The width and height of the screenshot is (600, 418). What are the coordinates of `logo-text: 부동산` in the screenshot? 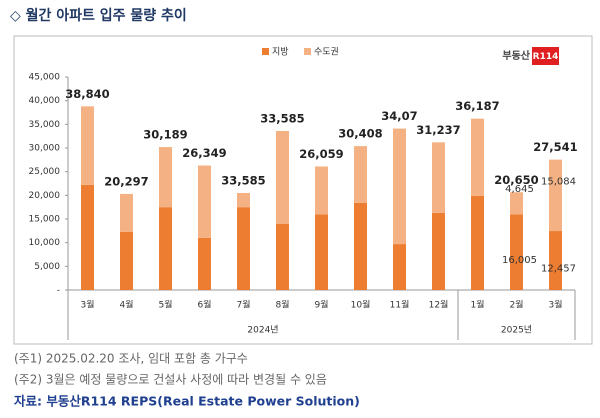 It's located at (516, 55).